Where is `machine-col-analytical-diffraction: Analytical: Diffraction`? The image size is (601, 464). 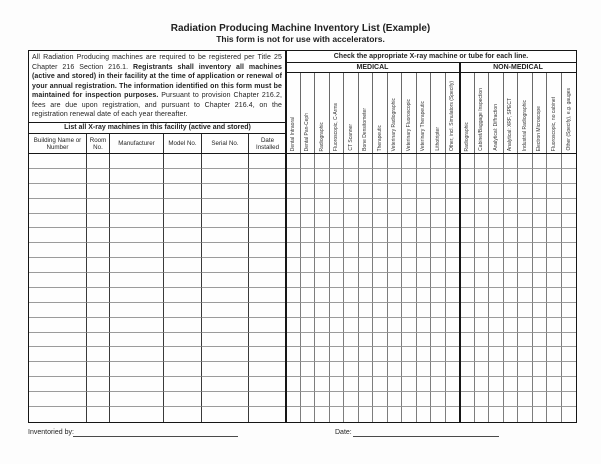
machine-col-analytical-diffraction: Analytical: Diffraction is located at coordinates (496, 113).